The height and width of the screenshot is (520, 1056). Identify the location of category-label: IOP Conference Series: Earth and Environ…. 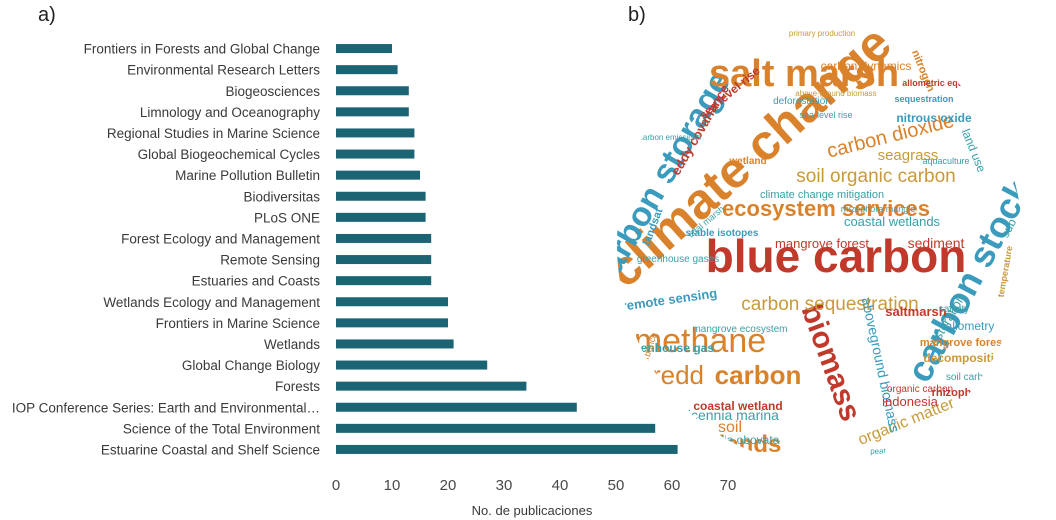
(166, 407).